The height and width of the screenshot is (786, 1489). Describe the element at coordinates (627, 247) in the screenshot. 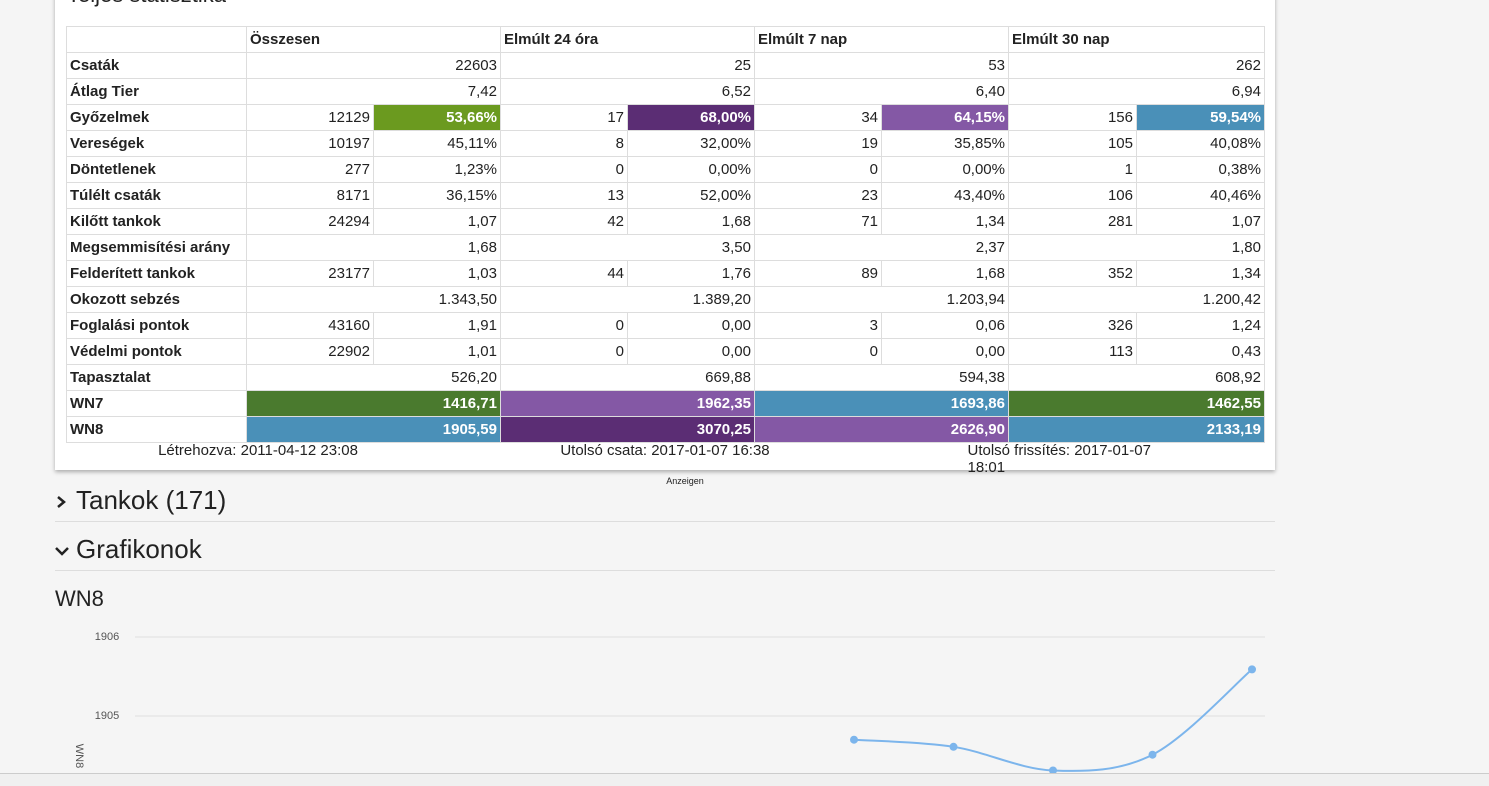

I see `value-cell: 3,50` at that location.